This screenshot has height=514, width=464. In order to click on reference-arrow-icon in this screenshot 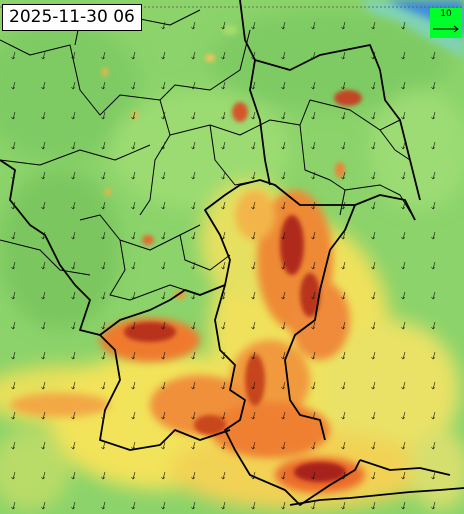, I will do `click(446, 29)`.